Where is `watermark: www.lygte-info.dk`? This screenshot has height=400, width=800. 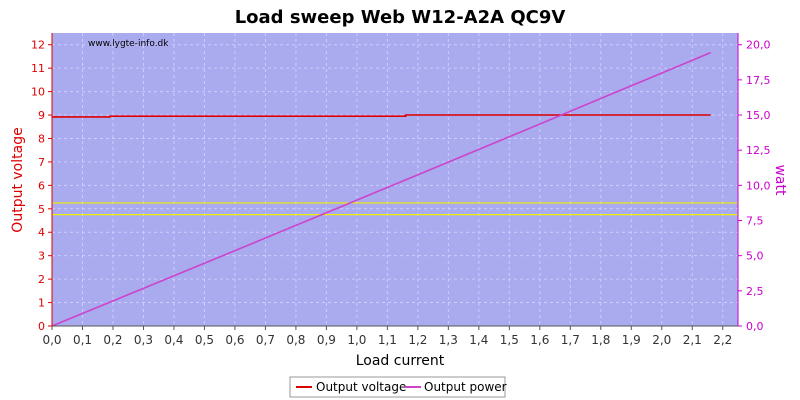
watermark: www.lygte-info.dk is located at coordinates (128, 44).